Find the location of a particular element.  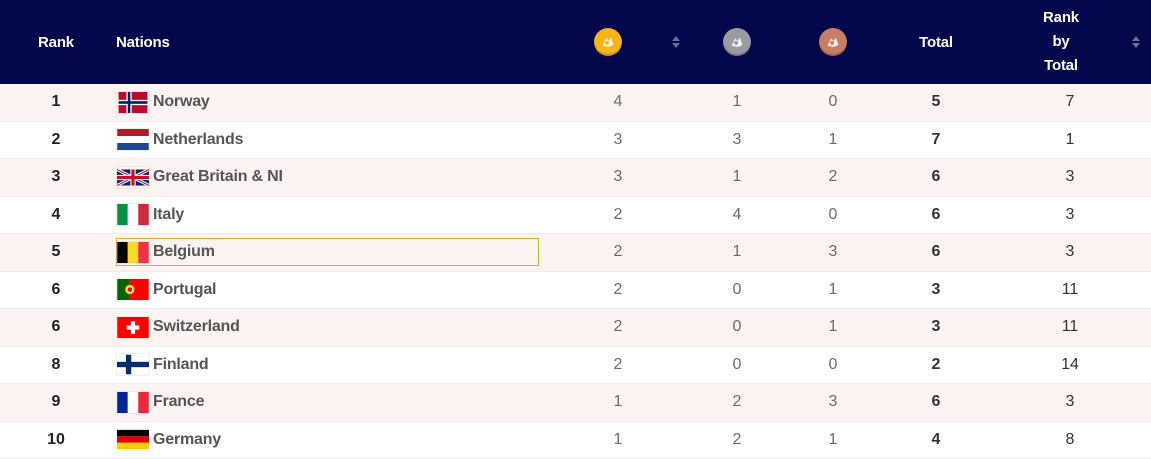

switzerland-flag-icon is located at coordinates (133, 327).